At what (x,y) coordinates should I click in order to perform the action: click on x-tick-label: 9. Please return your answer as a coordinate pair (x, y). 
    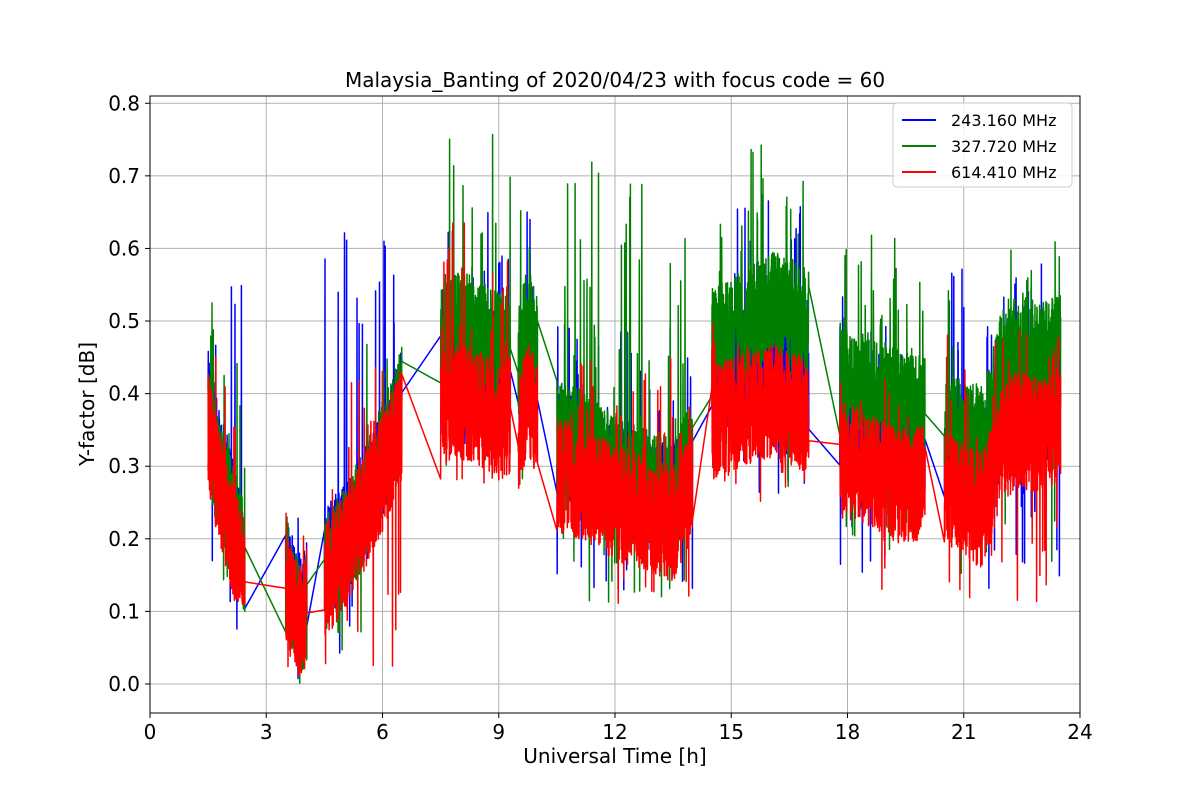
    Looking at the image, I should click on (498, 732).